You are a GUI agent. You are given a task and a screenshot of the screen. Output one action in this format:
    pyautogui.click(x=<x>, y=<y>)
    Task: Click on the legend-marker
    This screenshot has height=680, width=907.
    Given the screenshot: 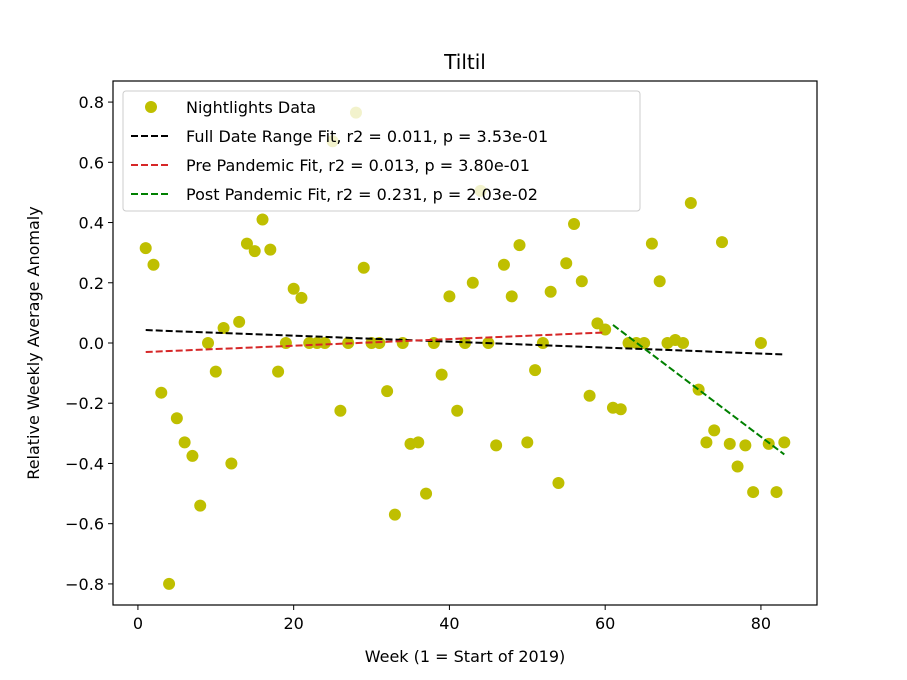 What is the action you would take?
    pyautogui.click(x=151, y=107)
    